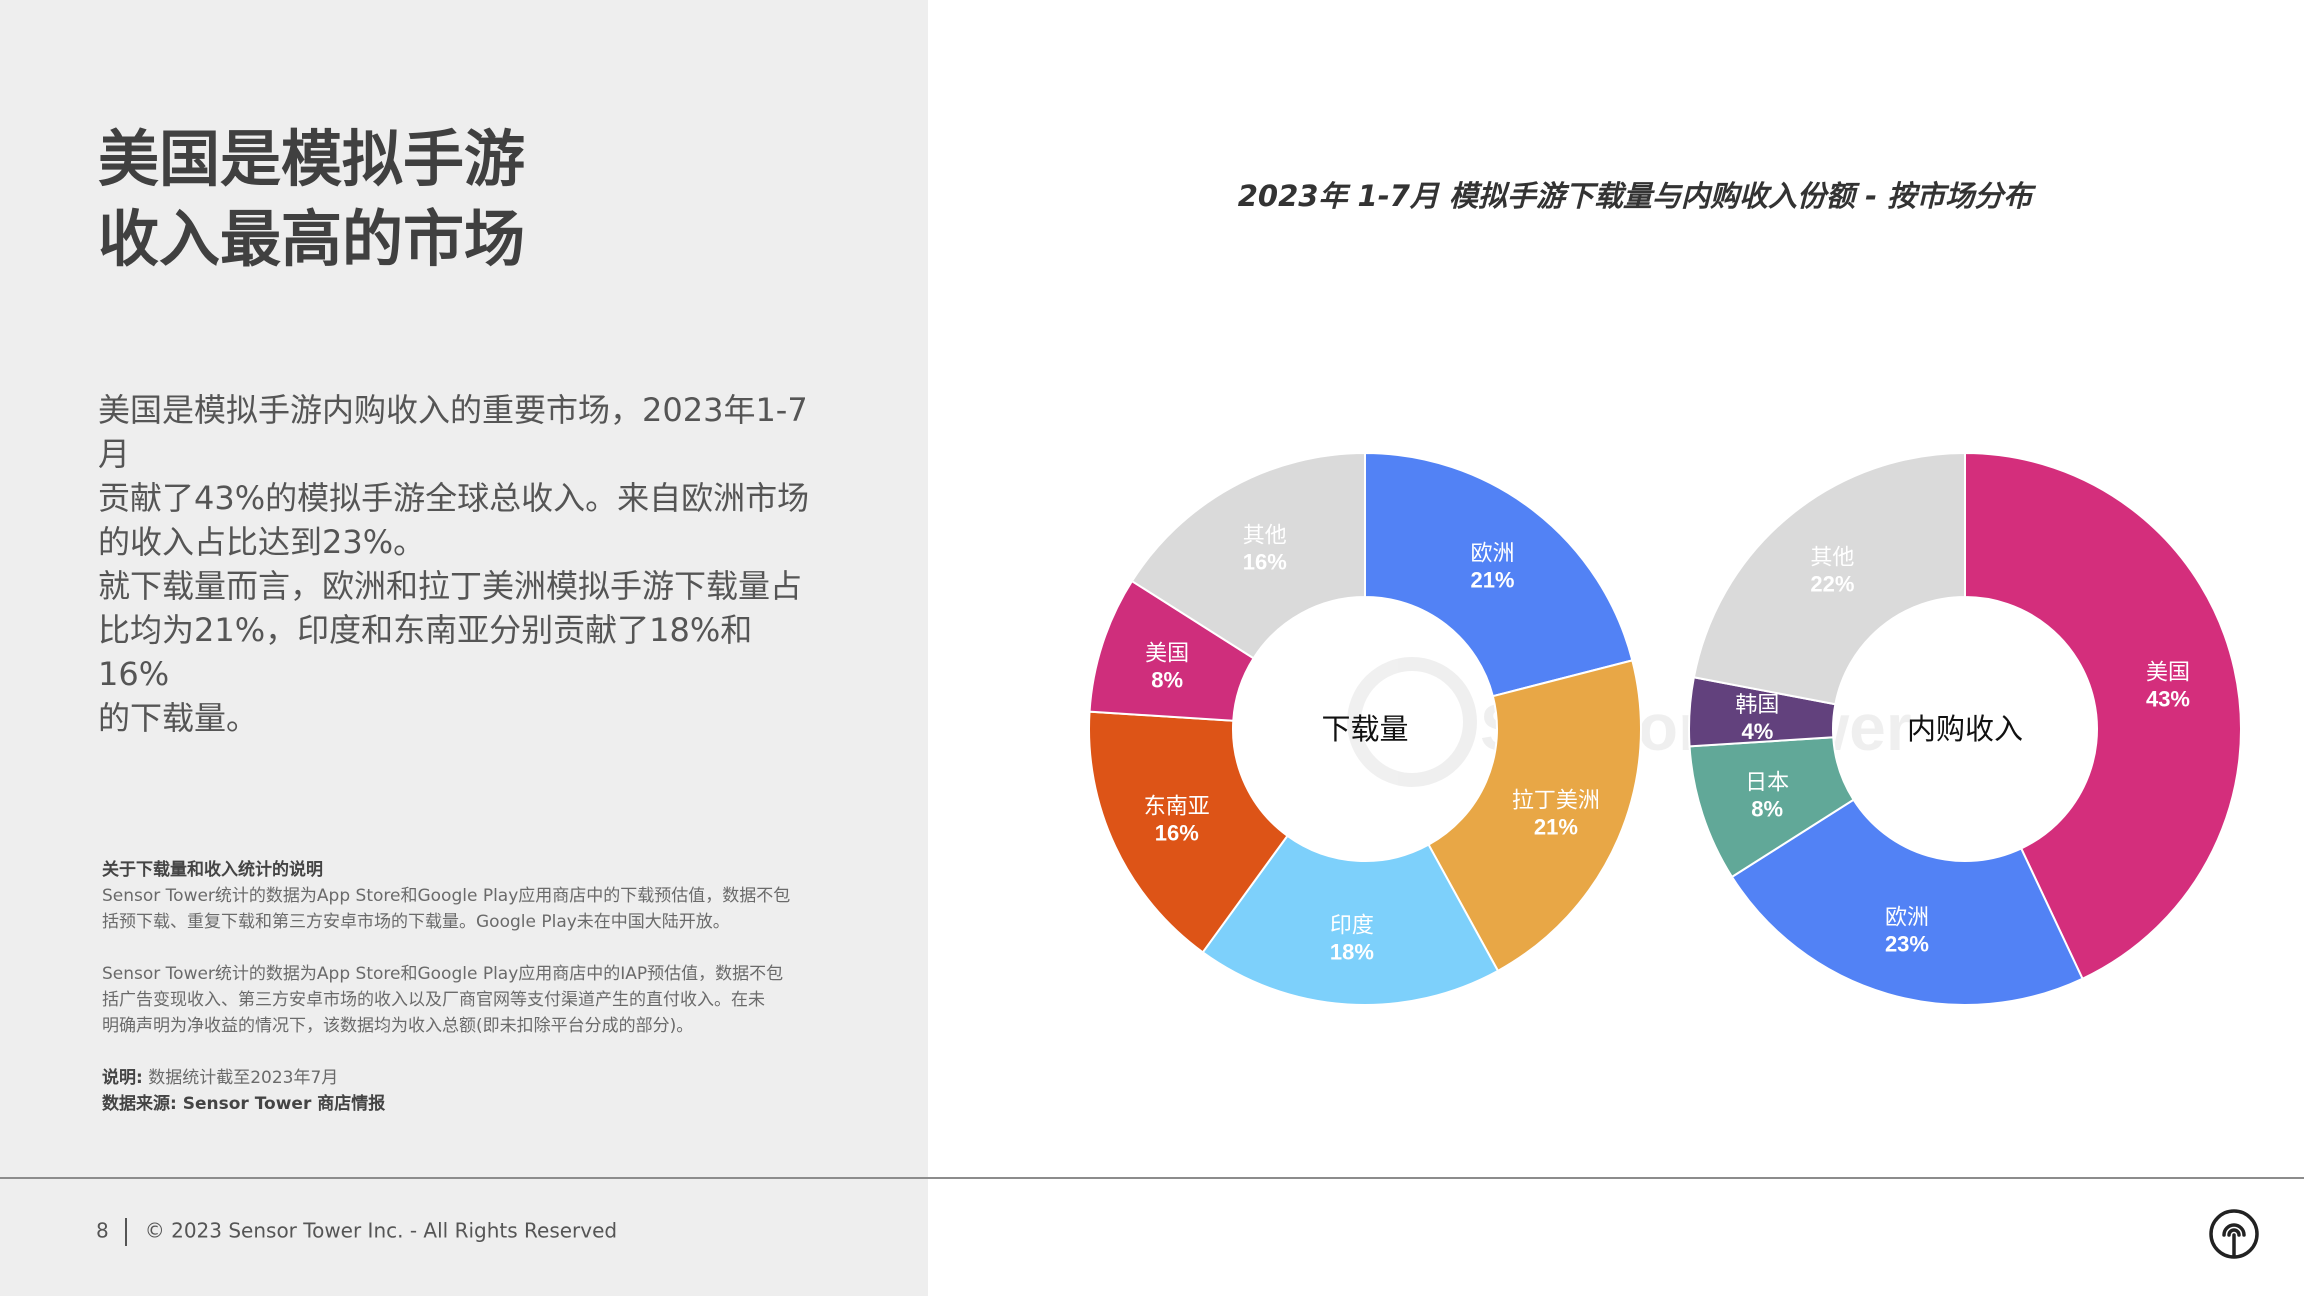  What do you see at coordinates (1364, 729) in the screenshot?
I see `donut-center-label: 下载量` at bounding box center [1364, 729].